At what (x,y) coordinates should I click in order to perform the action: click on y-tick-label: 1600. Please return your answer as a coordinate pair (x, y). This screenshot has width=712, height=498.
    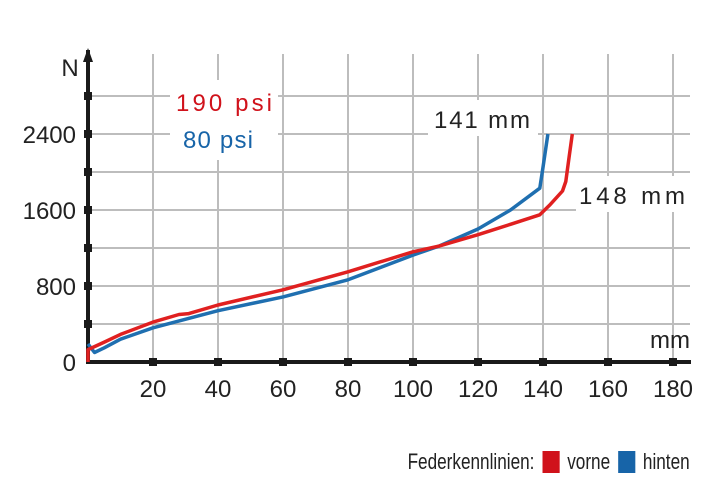
    Looking at the image, I should click on (49, 211).